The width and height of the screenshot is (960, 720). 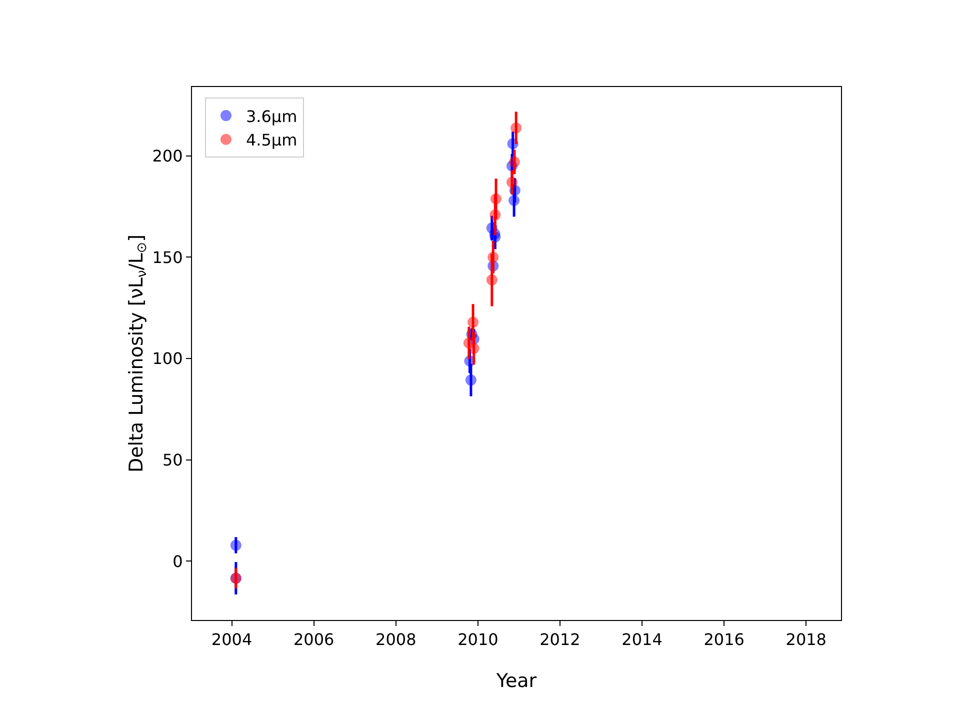 What do you see at coordinates (724, 640) in the screenshot?
I see `x-tick-label: 2016` at bounding box center [724, 640].